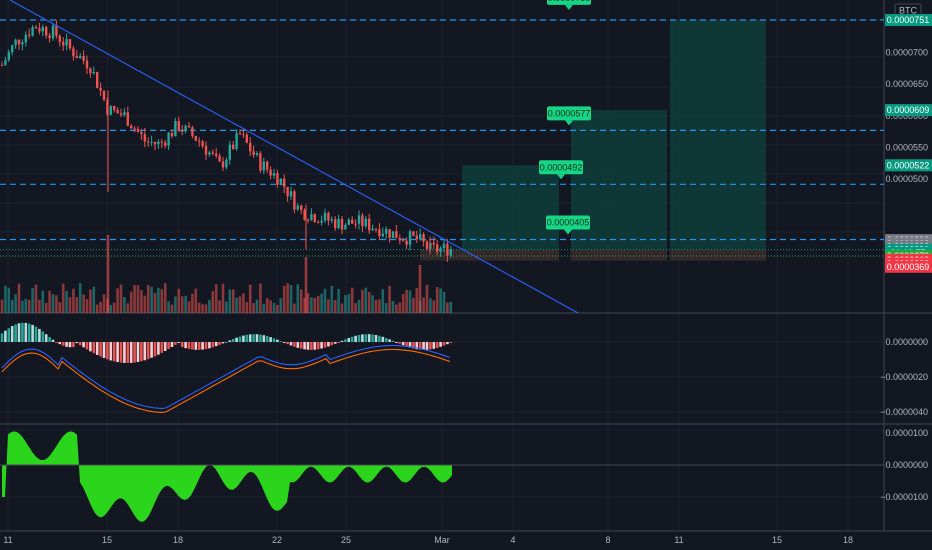 This screenshot has width=932, height=550. I want to click on target-label-box, so click(568, 222).